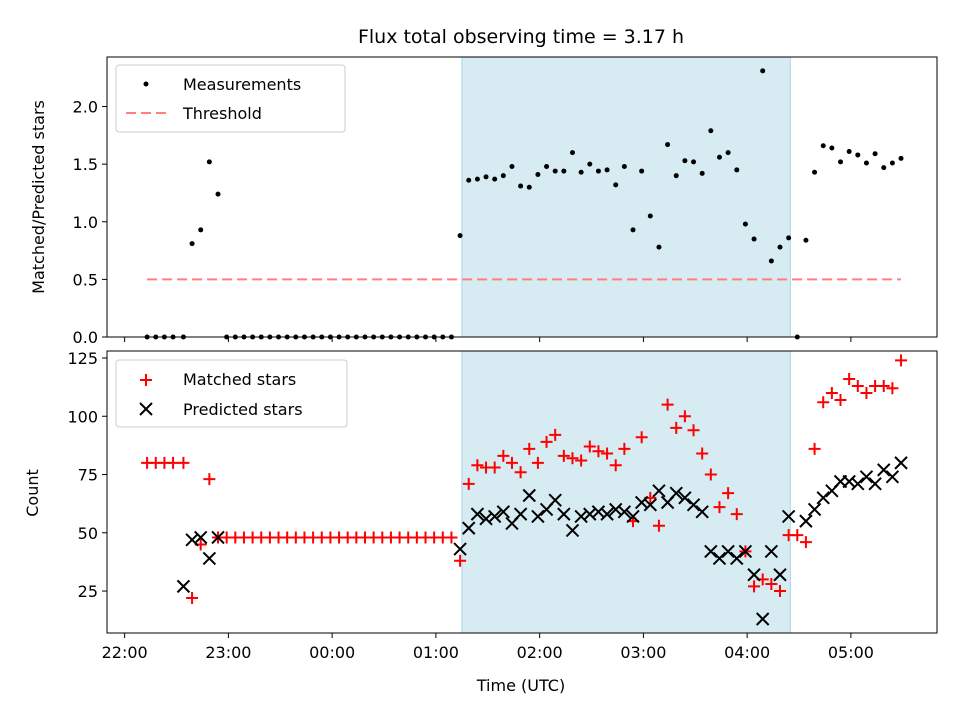 The height and width of the screenshot is (720, 960). What do you see at coordinates (85, 337) in the screenshot?
I see `top-y-tick-label: 0.0` at bounding box center [85, 337].